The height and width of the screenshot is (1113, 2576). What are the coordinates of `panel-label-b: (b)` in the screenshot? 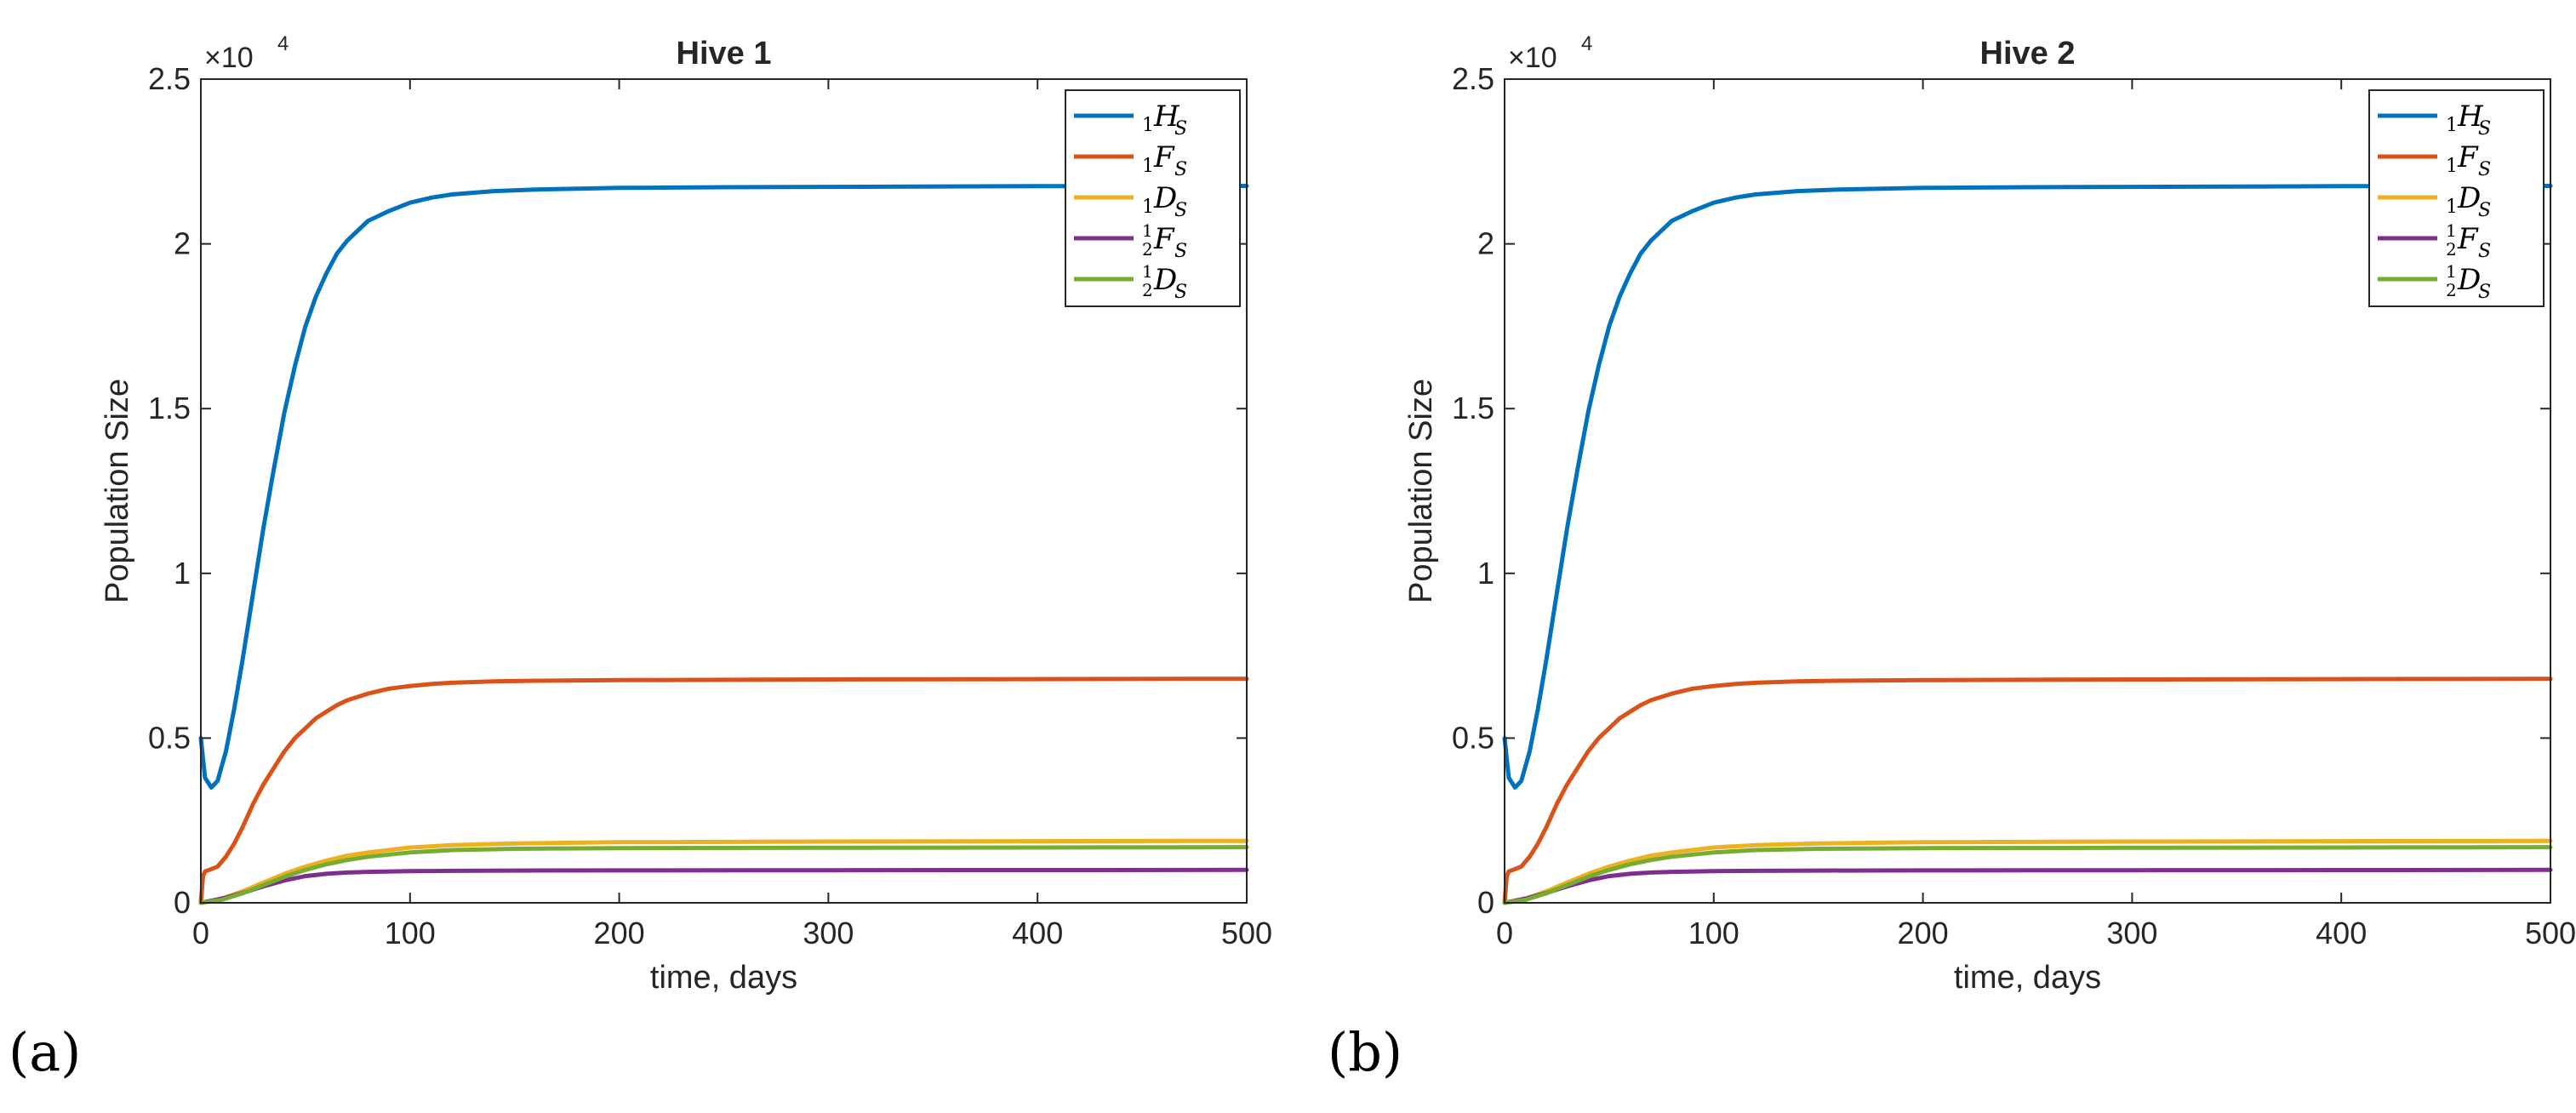 It's located at (1365, 1052).